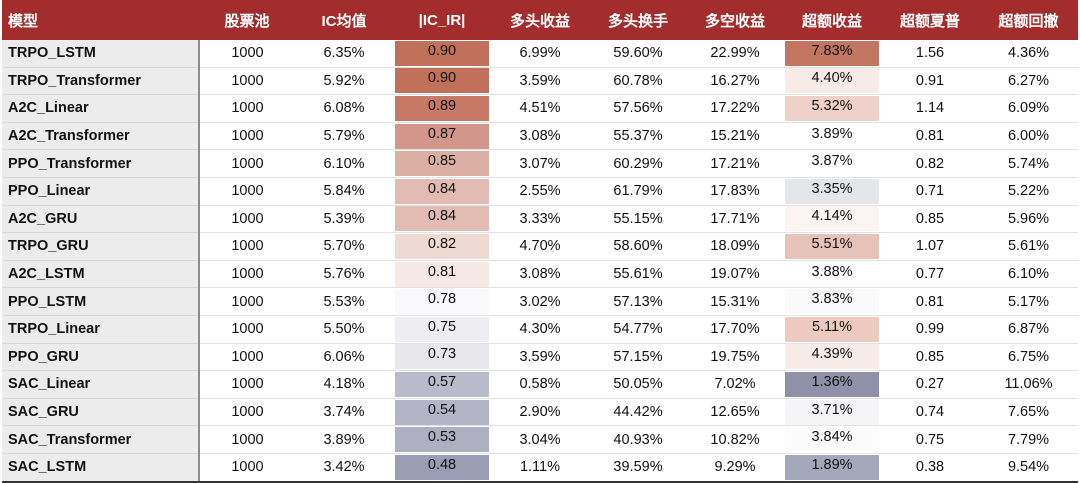 This screenshot has height=483, width=1080. What do you see at coordinates (638, 191) in the screenshot?
I see `cell-long-turnover: 61.79%` at bounding box center [638, 191].